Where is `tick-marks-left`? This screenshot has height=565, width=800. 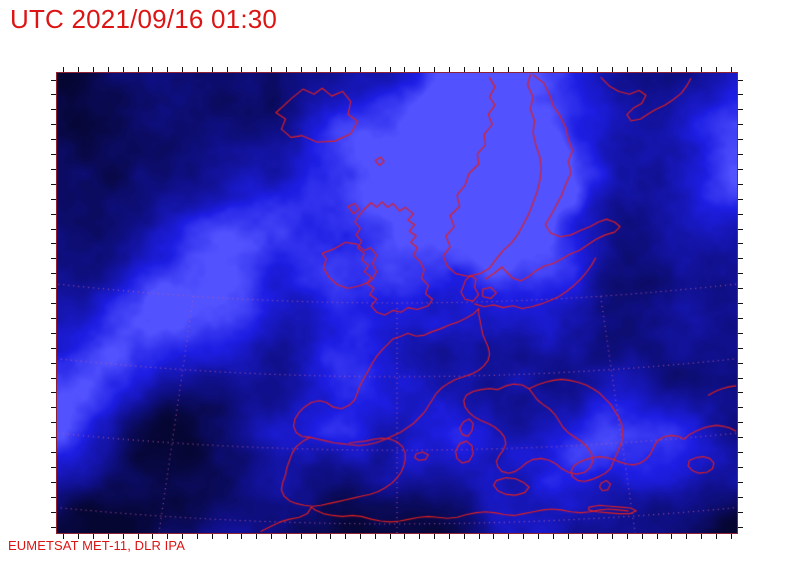
tick-marks-left is located at coordinates (53, 303).